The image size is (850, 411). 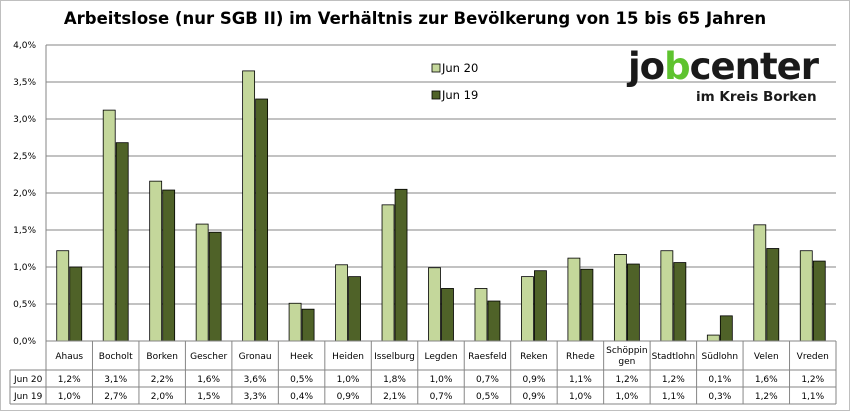 I want to click on y-tick-label: 4,0%, so click(x=24, y=46).